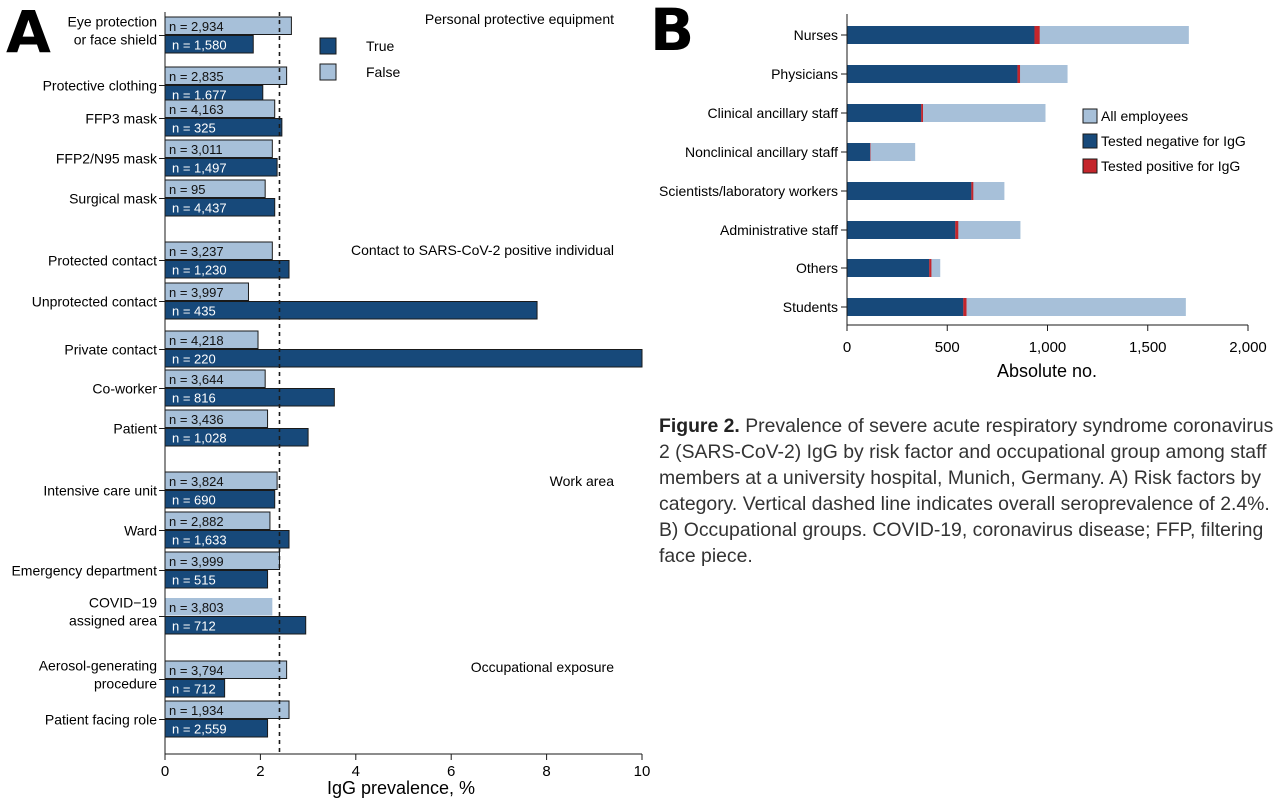 The height and width of the screenshot is (800, 1286). I want to click on panel-a-letter: A, so click(28, 33).